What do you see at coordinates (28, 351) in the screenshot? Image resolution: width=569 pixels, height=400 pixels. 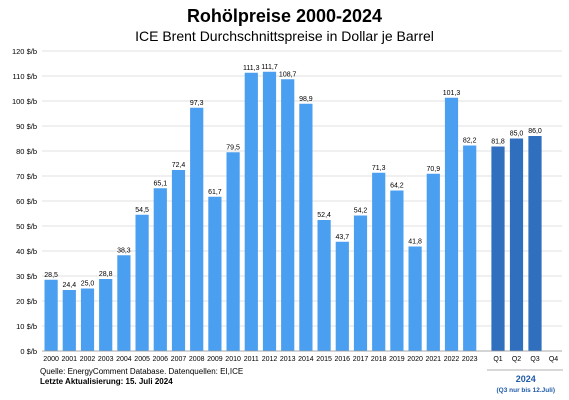 I see `y-tick-label: 0 $/b` at bounding box center [28, 351].